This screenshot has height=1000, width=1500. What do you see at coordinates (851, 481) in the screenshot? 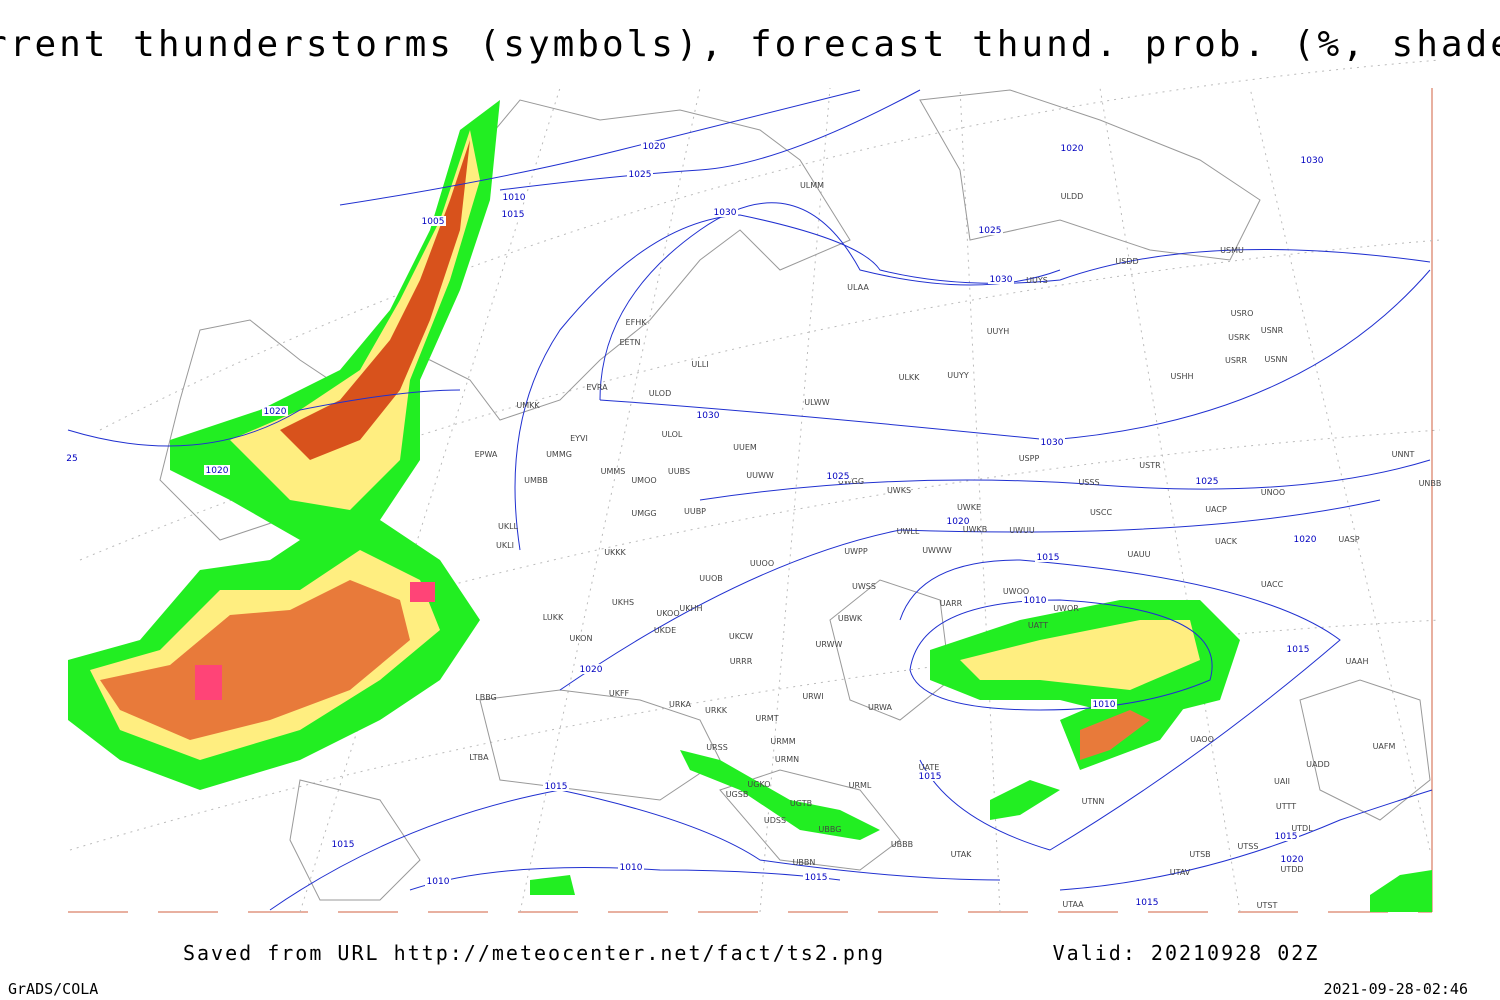
I see `station-label: UWGG` at bounding box center [851, 481].